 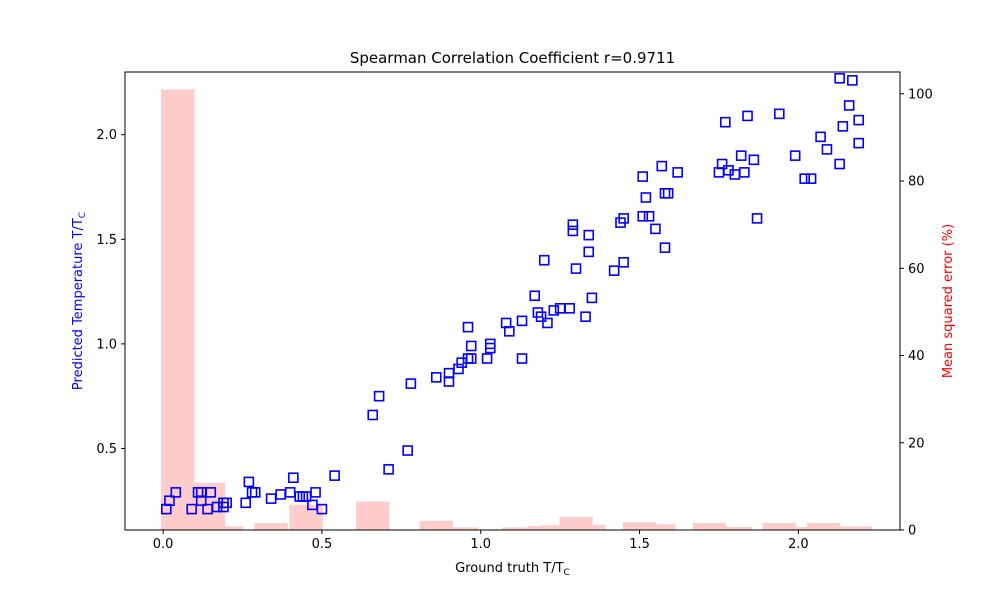 What do you see at coordinates (106, 240) in the screenshot?
I see `y-tick-label: 1.5` at bounding box center [106, 240].